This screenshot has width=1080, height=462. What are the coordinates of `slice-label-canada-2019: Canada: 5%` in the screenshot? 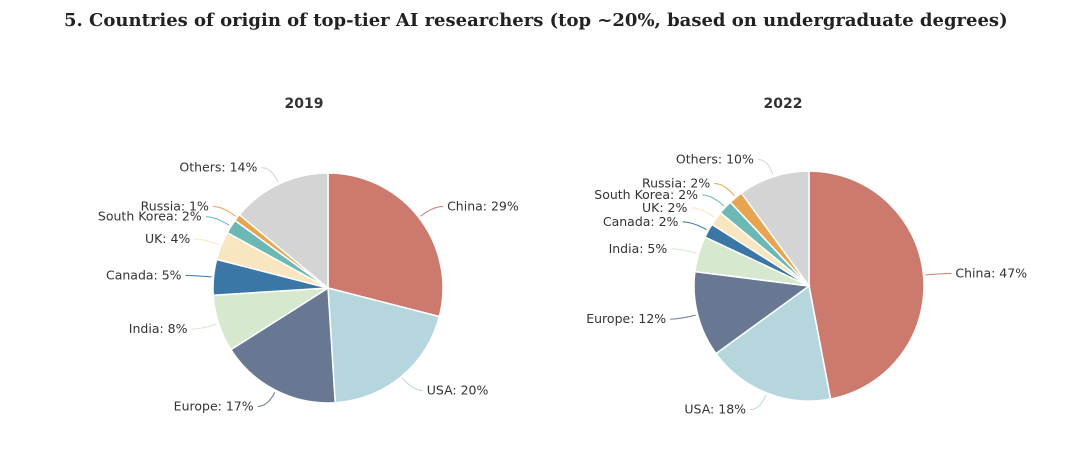 It's located at (144, 274).